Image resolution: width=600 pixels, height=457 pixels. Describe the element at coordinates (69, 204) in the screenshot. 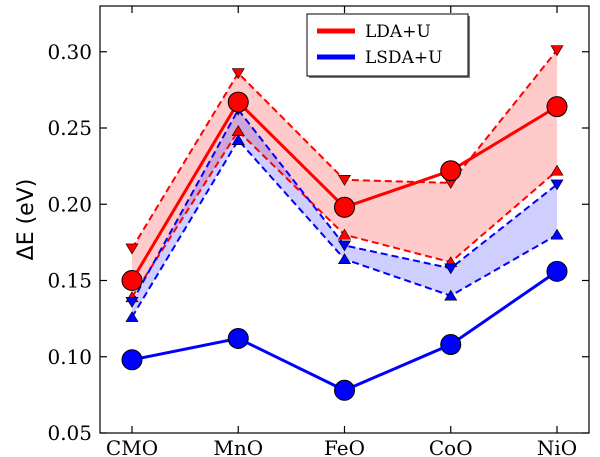

I see `y-tick-label: 0.20` at that location.